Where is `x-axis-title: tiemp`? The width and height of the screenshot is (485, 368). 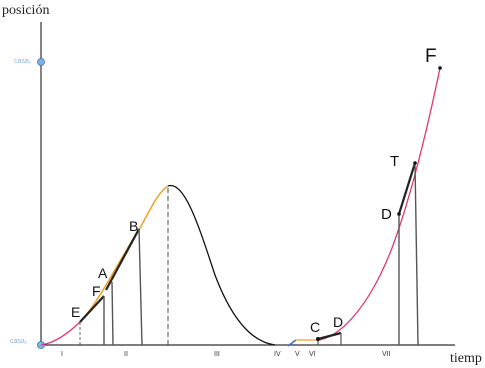
x-axis-title: tiemp is located at coordinates (466, 358).